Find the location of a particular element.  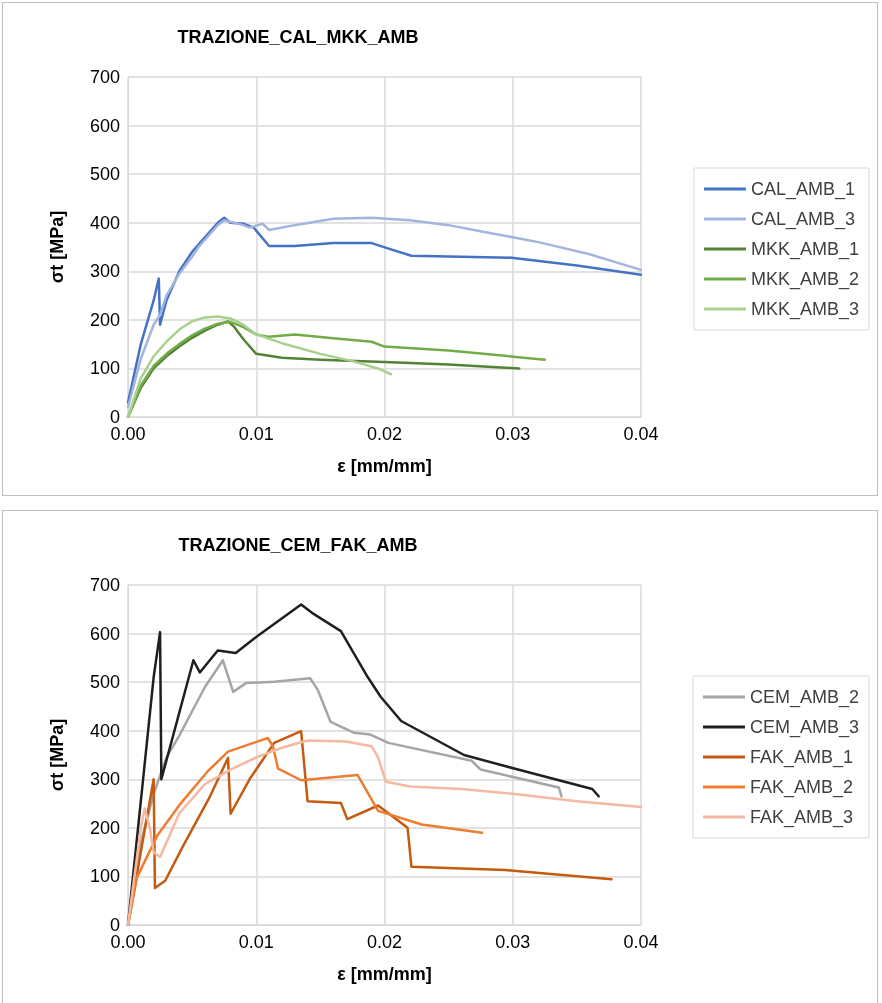

legend-label: FAK_AMB_1 is located at coordinates (801, 757).